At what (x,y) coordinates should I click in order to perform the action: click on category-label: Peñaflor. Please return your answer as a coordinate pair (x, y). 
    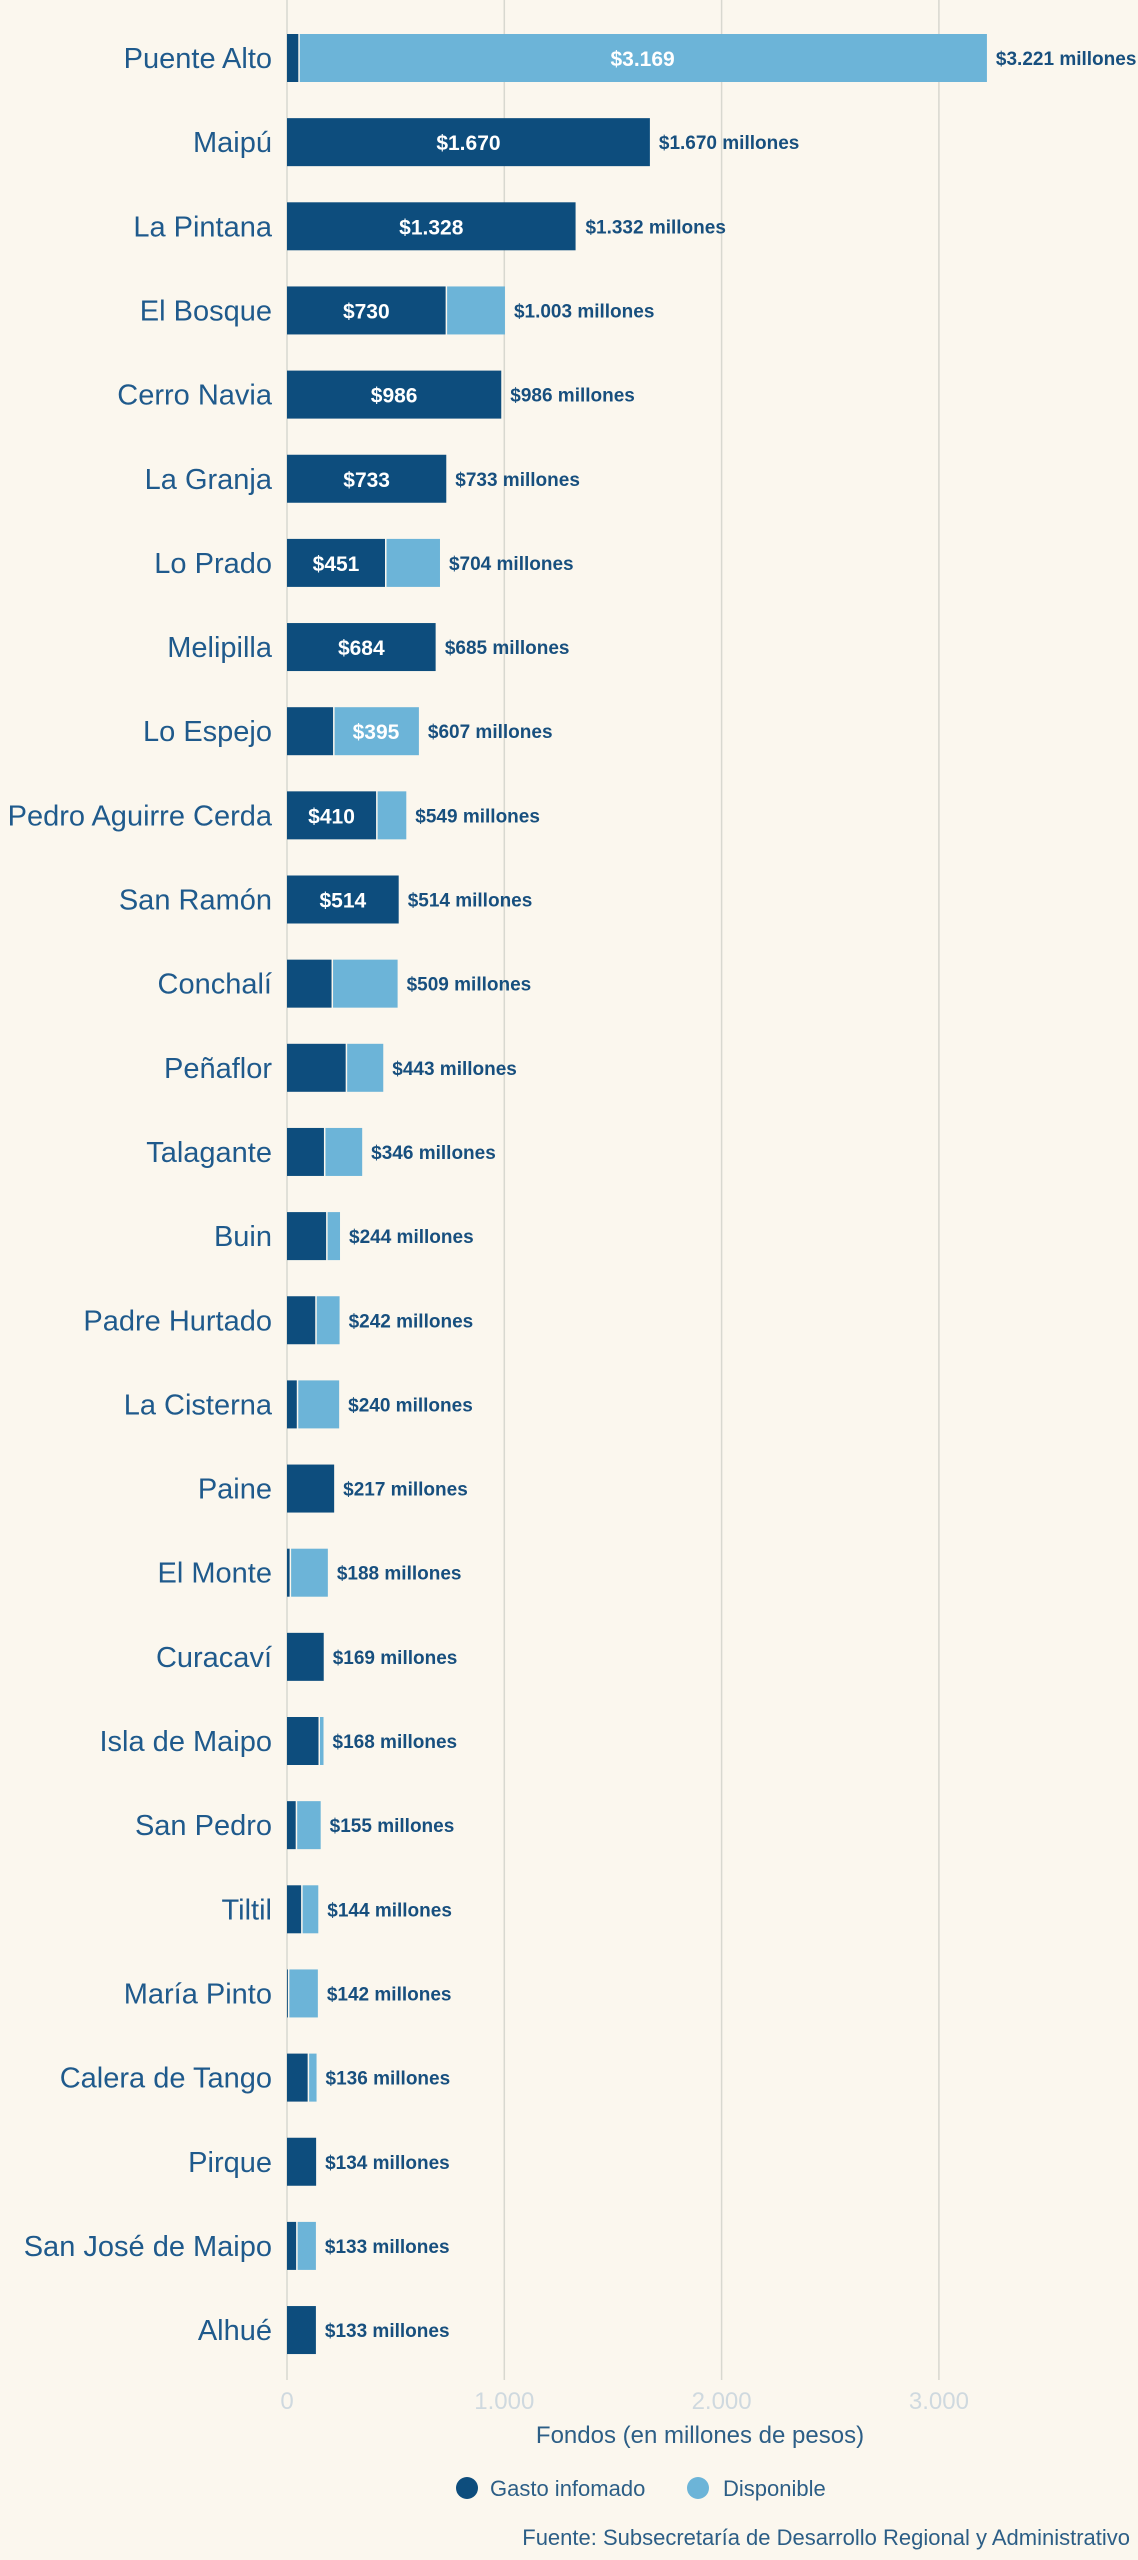
    Looking at the image, I should click on (218, 1069).